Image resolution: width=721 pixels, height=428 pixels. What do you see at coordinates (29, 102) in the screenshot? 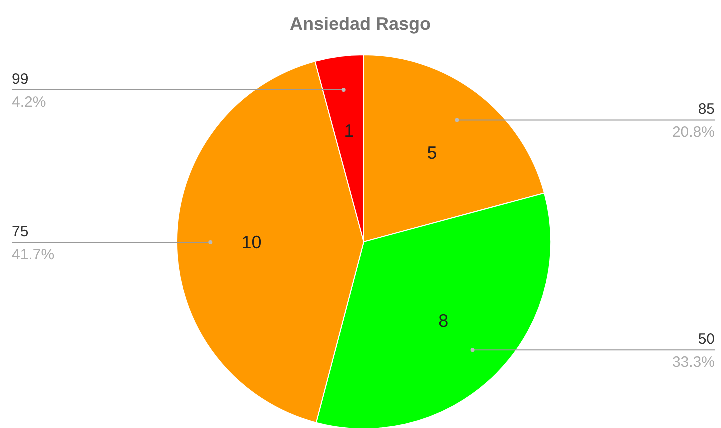
I see `data-label: 4.2%` at bounding box center [29, 102].